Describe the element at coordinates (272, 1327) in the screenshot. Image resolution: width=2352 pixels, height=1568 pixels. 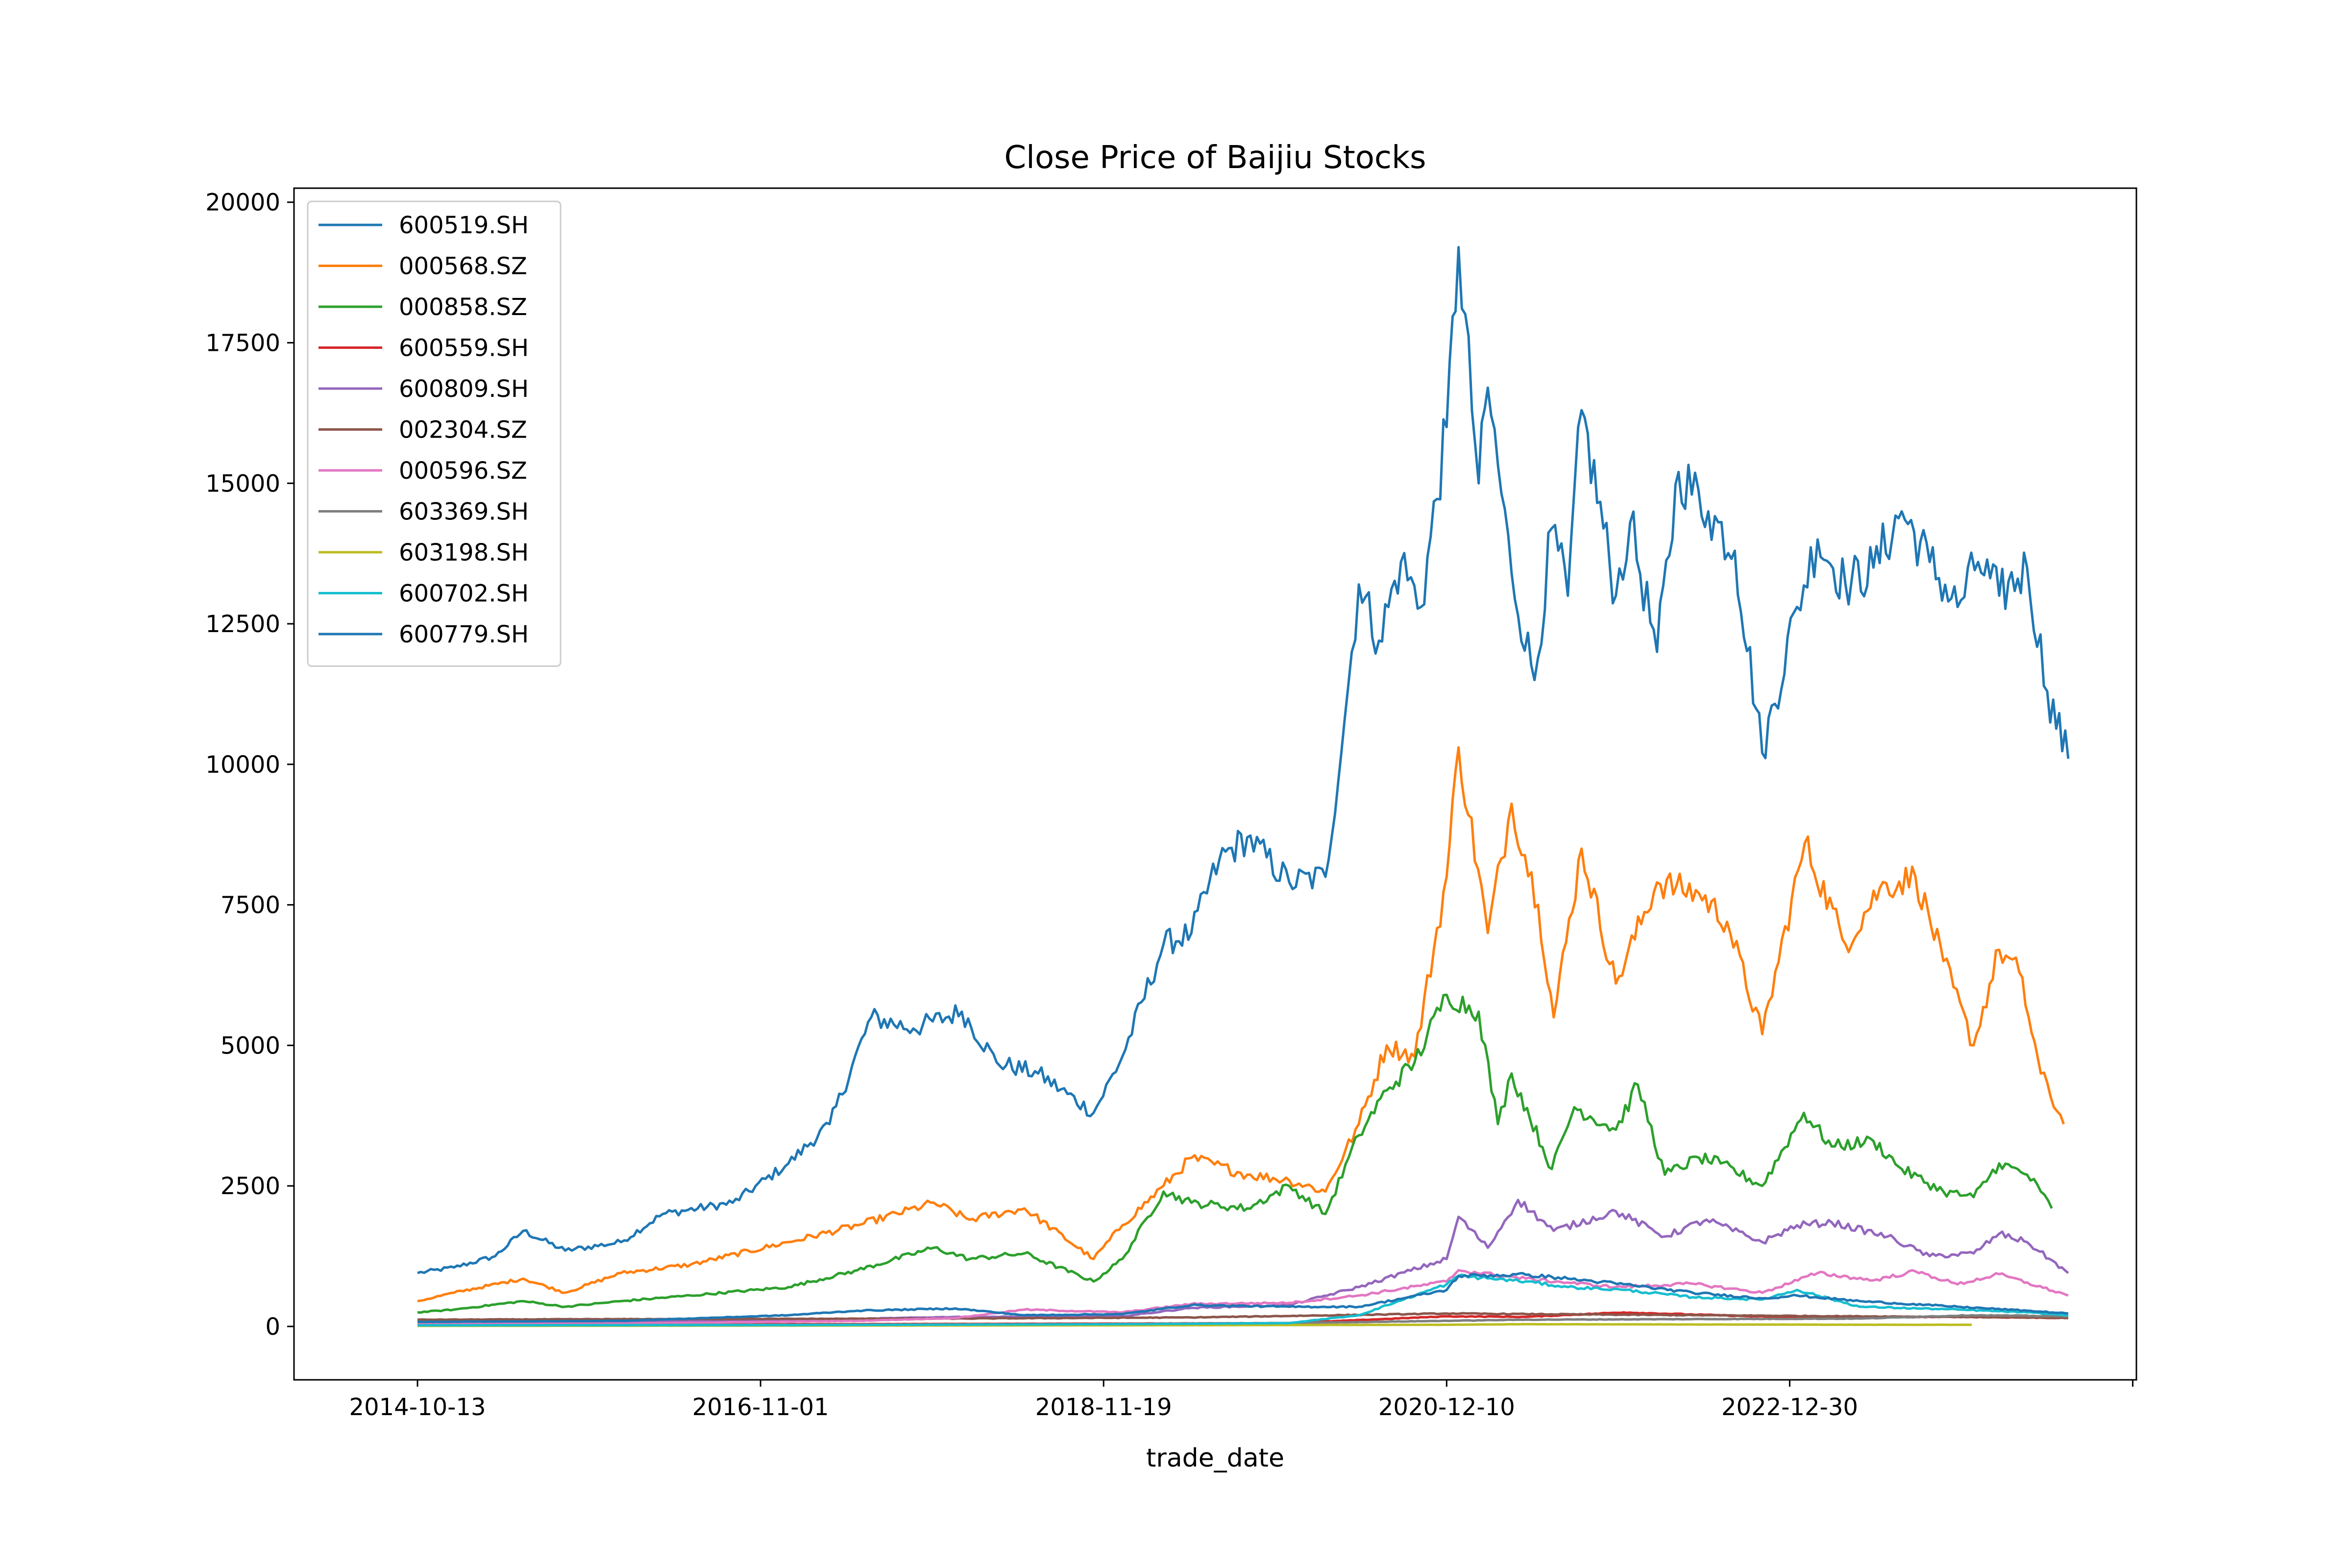
I see `y-tick-label: 0` at that location.